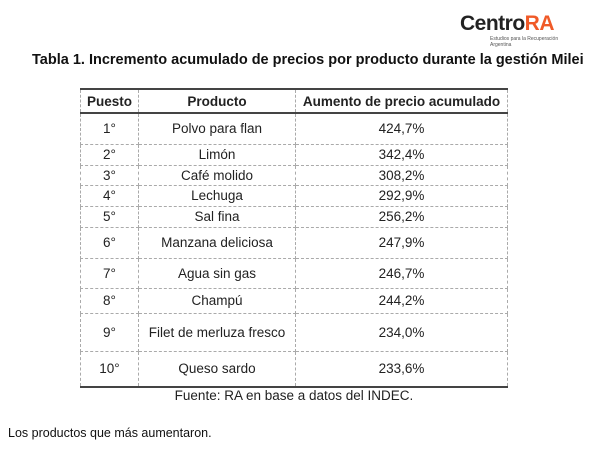 This screenshot has height=454, width=605. What do you see at coordinates (109, 273) in the screenshot?
I see `cell-rank: 7°` at bounding box center [109, 273].